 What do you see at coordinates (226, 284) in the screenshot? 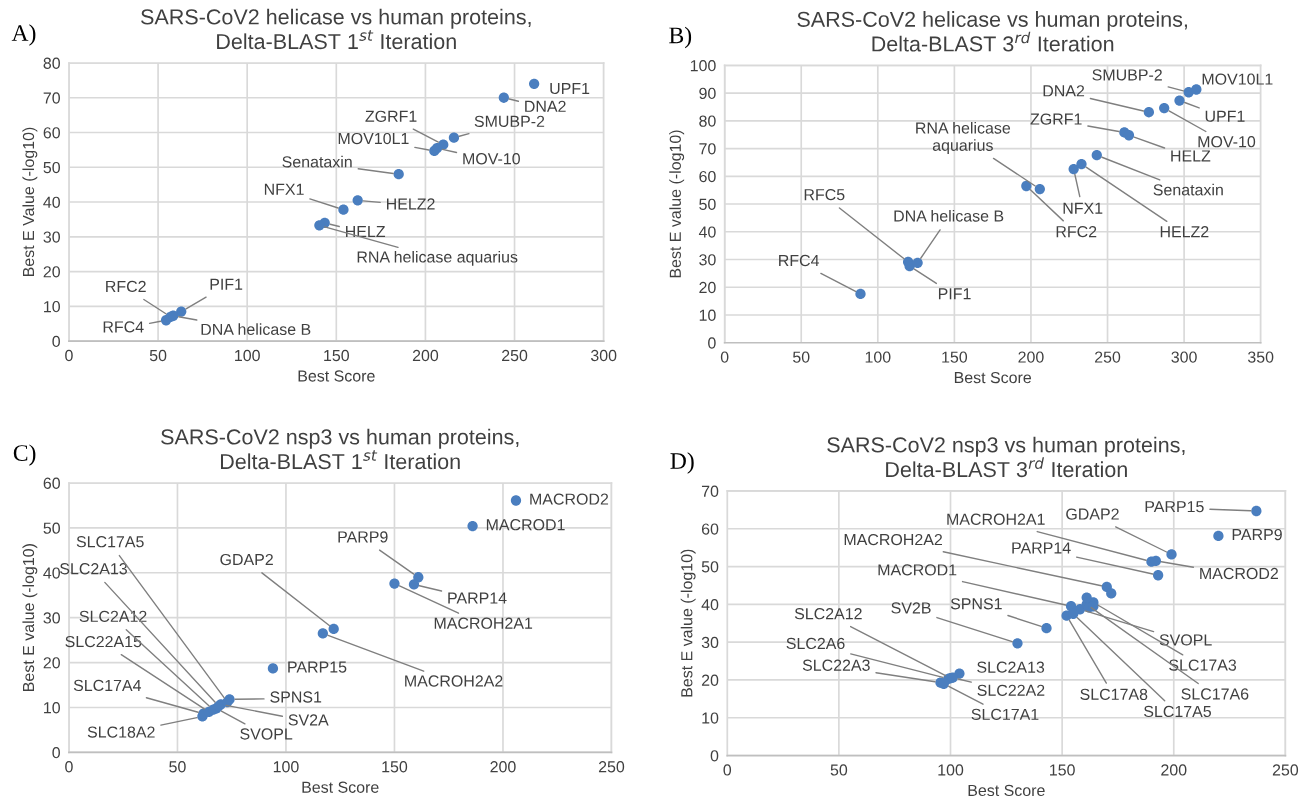
I see `annotation: PIF1` at bounding box center [226, 284].